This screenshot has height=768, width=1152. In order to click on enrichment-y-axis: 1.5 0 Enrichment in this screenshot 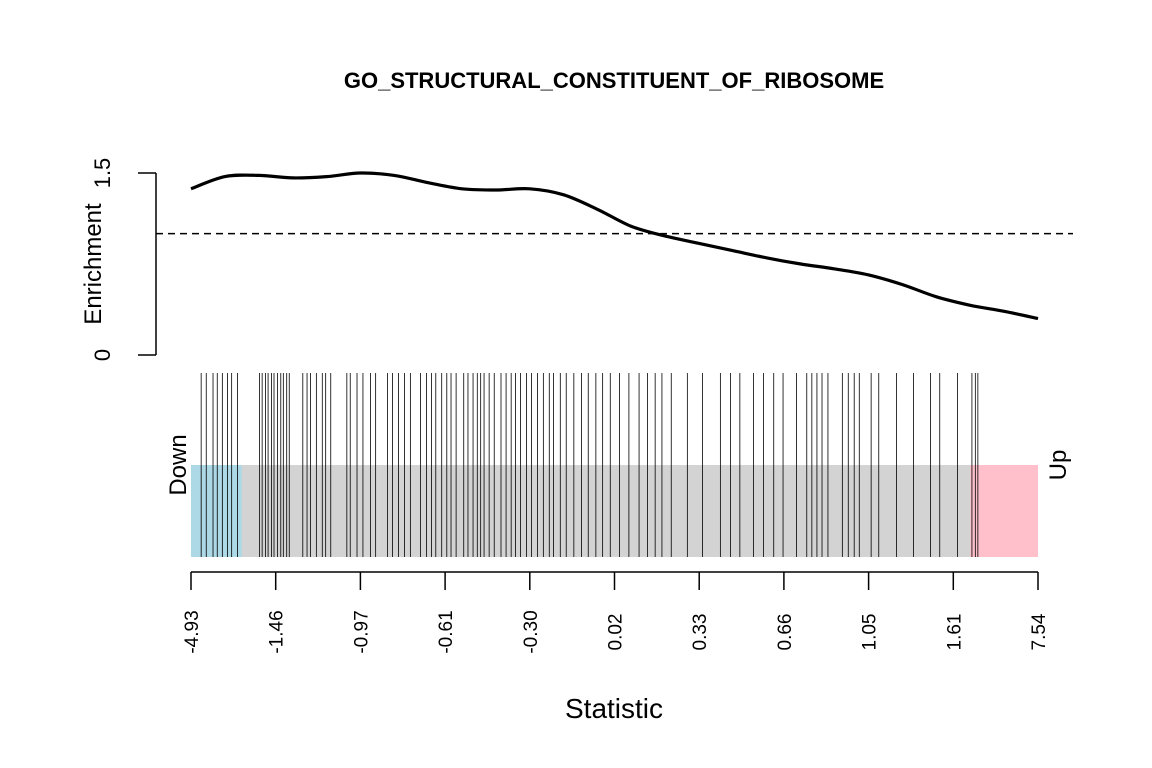, I will do `click(118, 259)`.